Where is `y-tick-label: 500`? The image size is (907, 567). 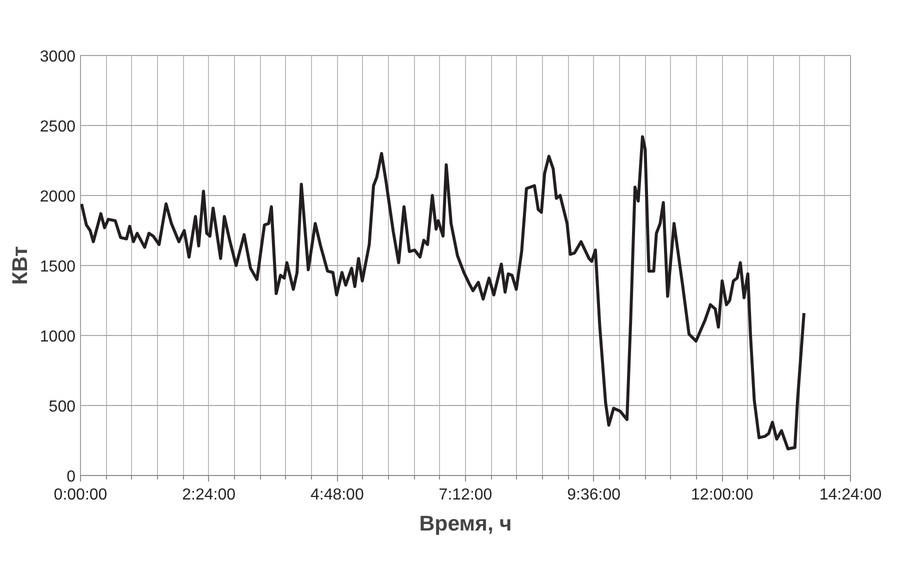
y-tick-label: 500 is located at coordinates (62, 407).